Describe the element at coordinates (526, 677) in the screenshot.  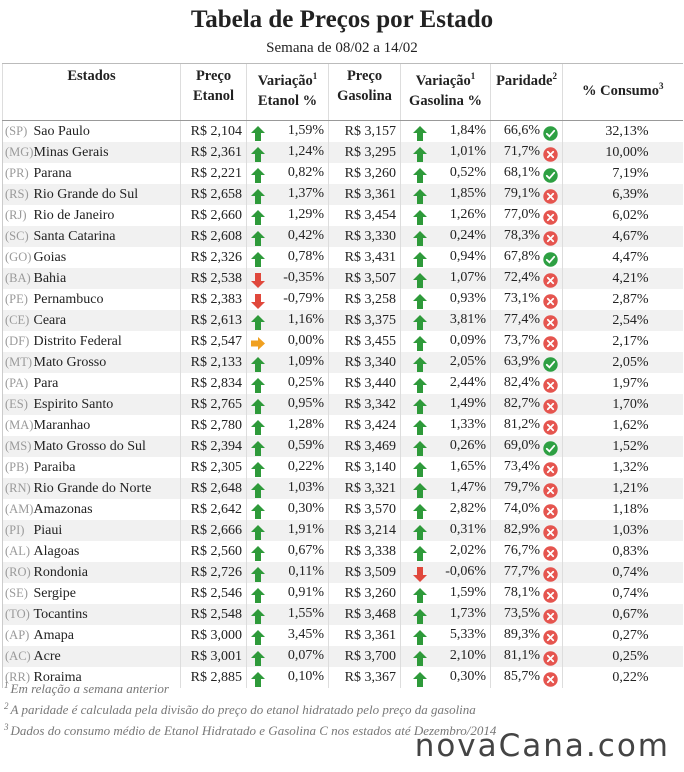
I see `parity-cell: 85,7%` at that location.